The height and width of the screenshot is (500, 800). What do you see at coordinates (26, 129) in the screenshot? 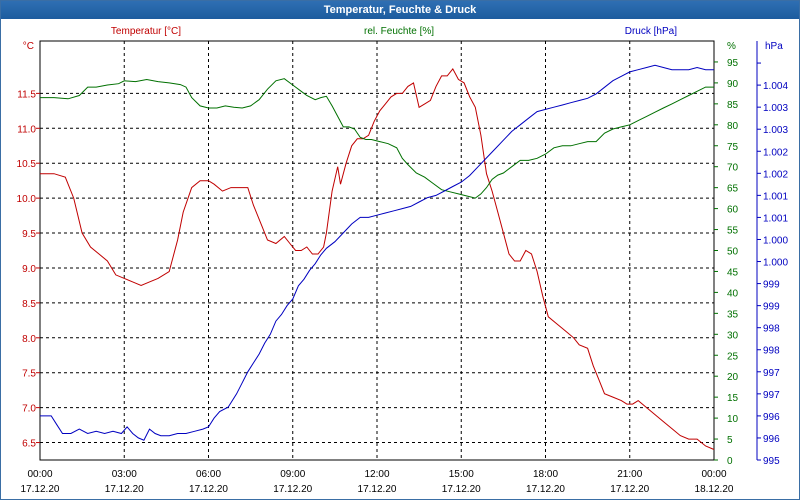
I see `temperature-tick-label: 11.0` at bounding box center [26, 129].